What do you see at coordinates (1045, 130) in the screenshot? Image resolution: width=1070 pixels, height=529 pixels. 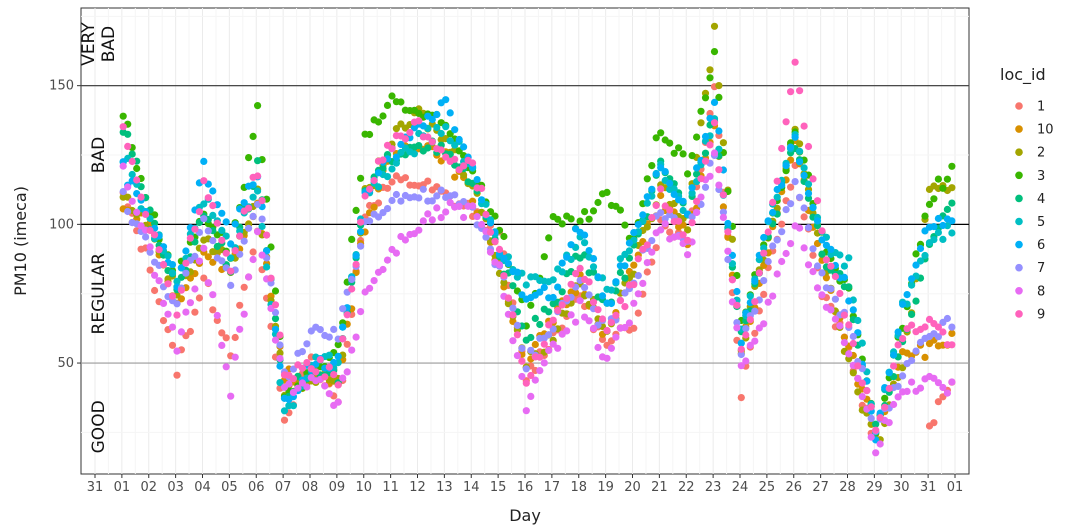 I see `legend-label: 10` at bounding box center [1045, 130].